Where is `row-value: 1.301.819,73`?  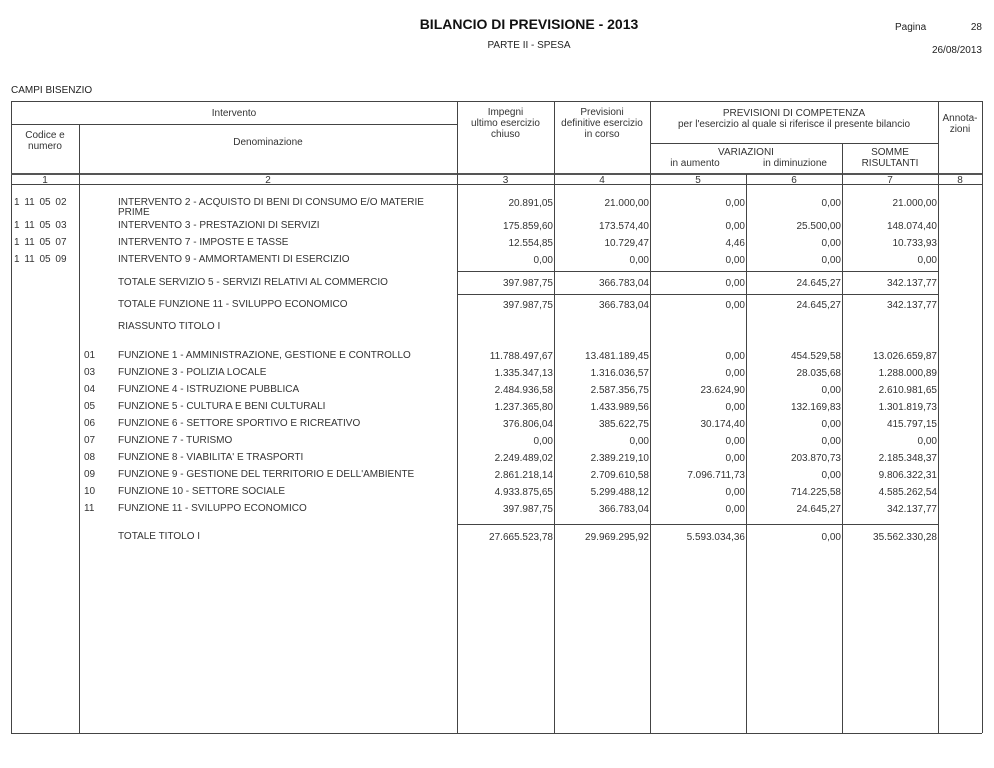 row-value: 1.301.819,73 is located at coordinates (907, 407).